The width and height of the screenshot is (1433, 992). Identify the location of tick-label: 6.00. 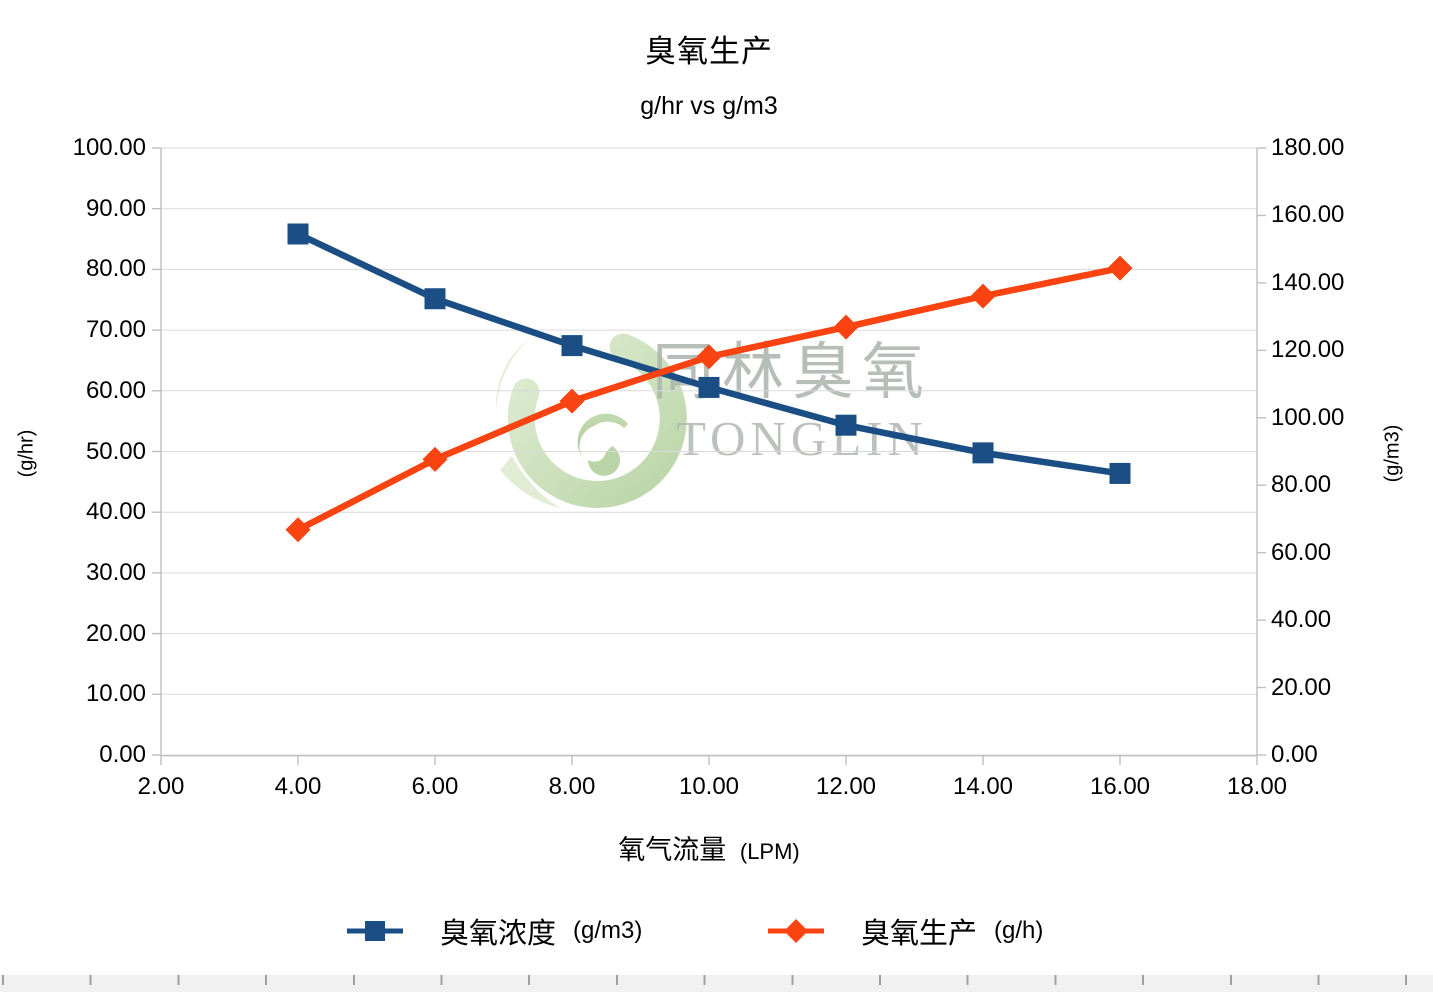
(435, 786).